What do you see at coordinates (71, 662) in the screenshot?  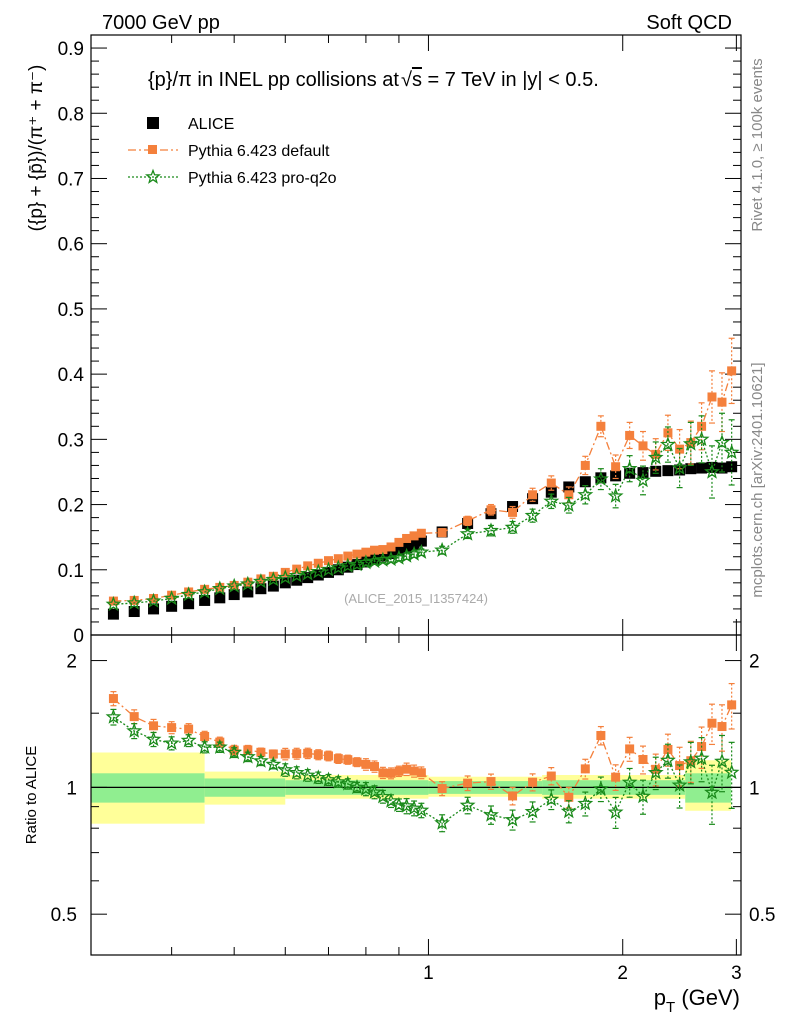 I see `ratio-y-tick-label: 2` at bounding box center [71, 662].